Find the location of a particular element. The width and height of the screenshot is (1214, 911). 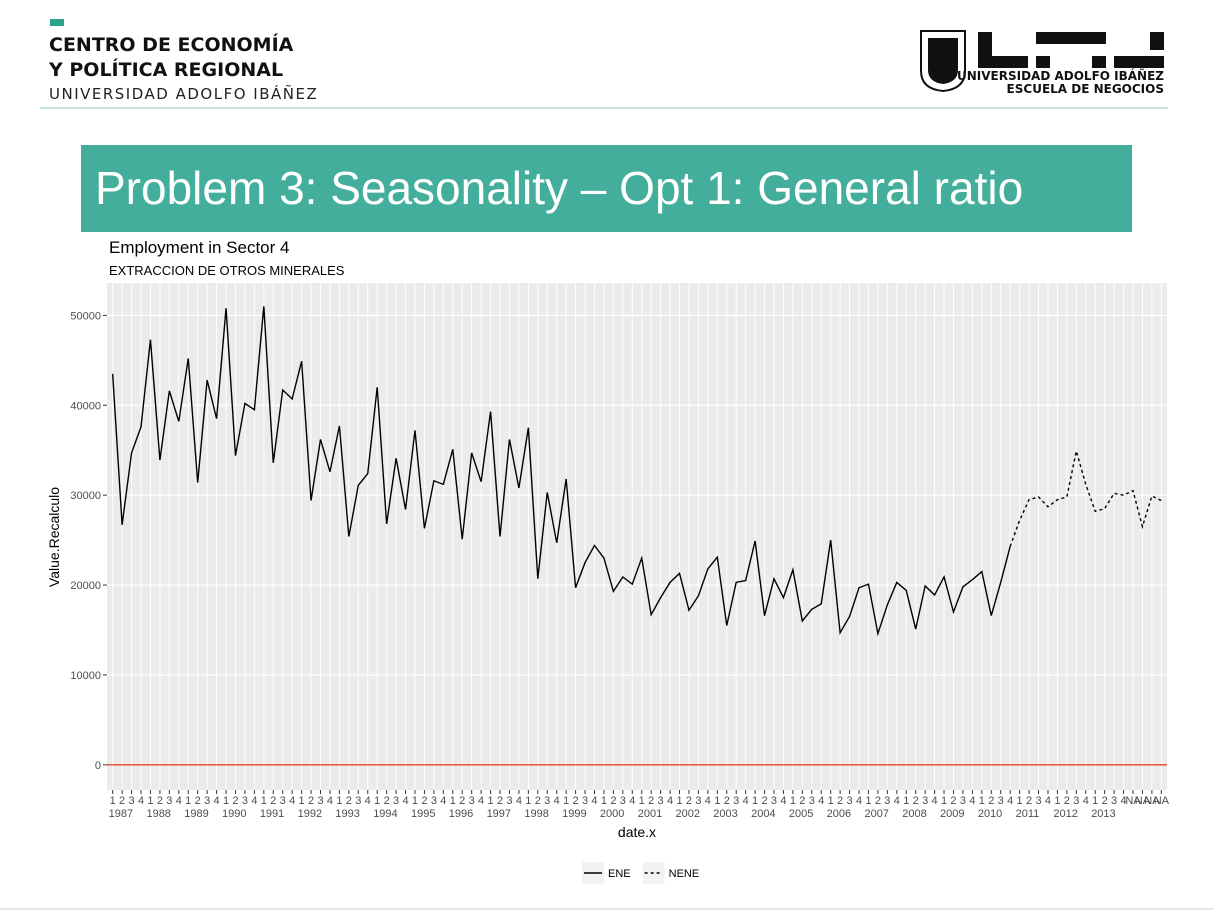

x-year-label: 2001 is located at coordinates (650, 814).